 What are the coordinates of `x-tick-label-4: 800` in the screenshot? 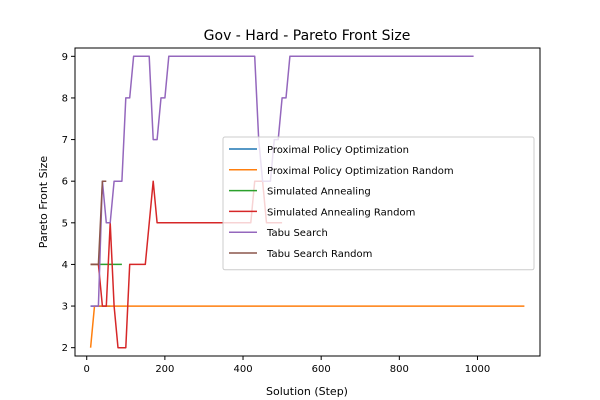 It's located at (399, 369).